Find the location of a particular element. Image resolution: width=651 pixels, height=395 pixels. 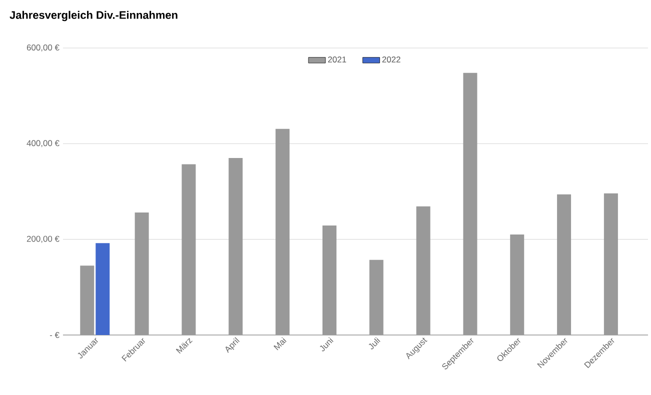

y-tick-label: 200,00 € is located at coordinates (43, 239).